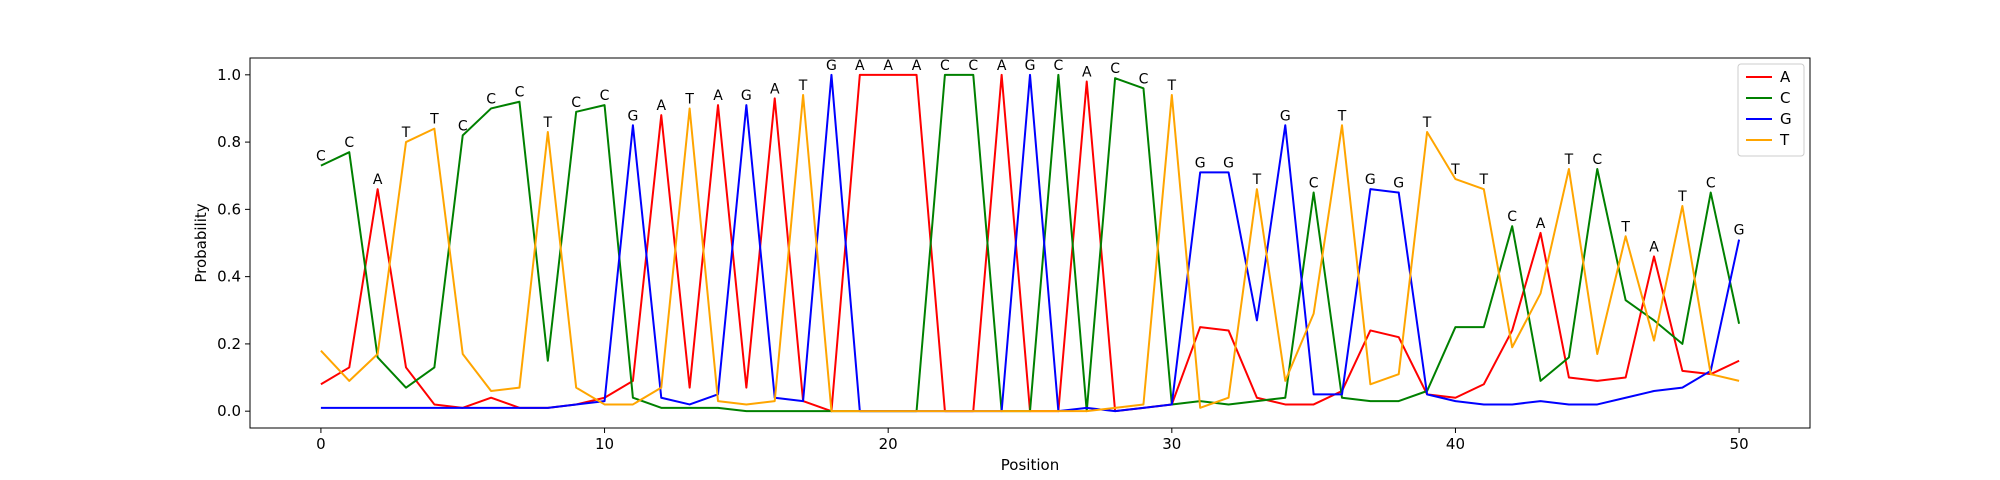 The image size is (2000, 480). What do you see at coordinates (201, 242) in the screenshot?
I see `y-axis-label: Probability` at bounding box center [201, 242].